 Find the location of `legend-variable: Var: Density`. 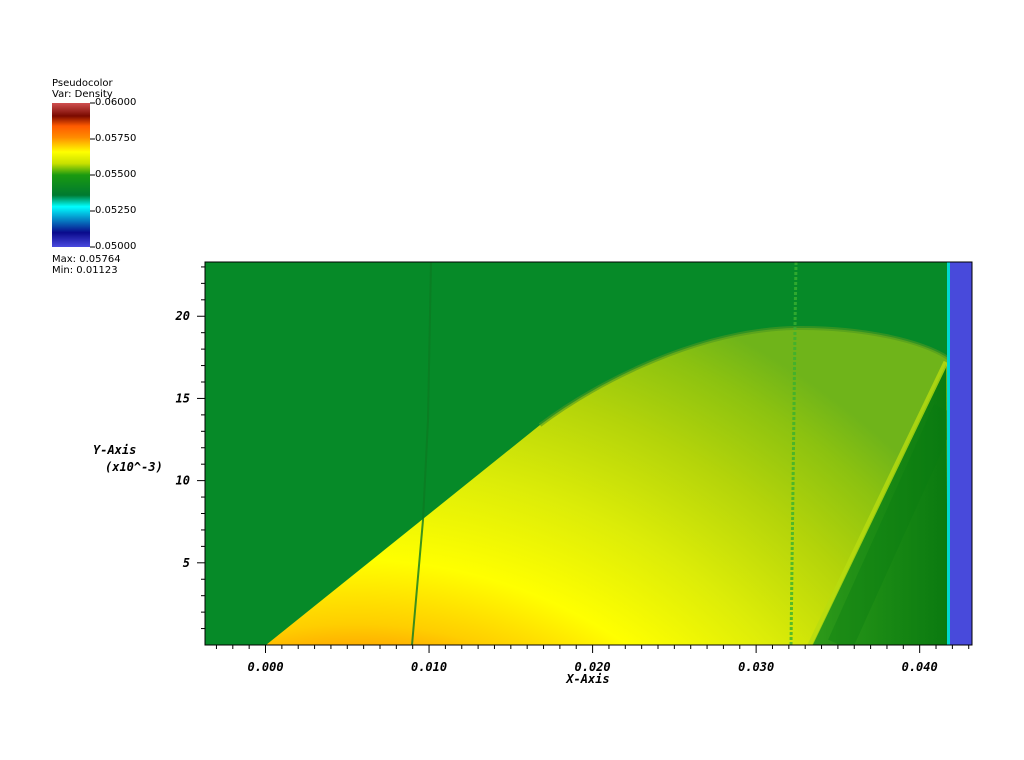

legend-variable: Var: Density is located at coordinates (82, 94).